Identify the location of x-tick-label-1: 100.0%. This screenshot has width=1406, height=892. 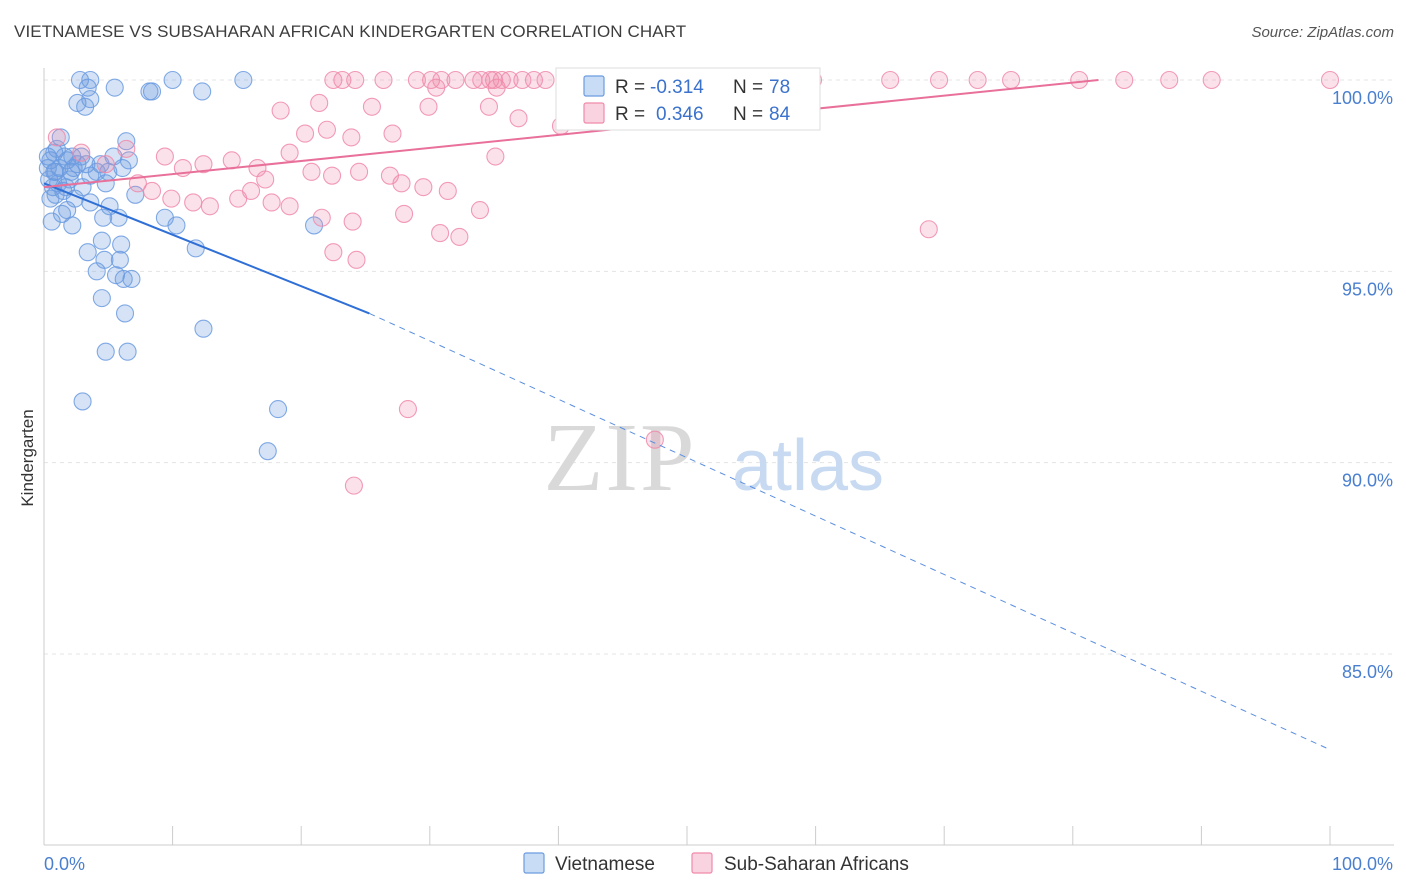
(1362, 864).